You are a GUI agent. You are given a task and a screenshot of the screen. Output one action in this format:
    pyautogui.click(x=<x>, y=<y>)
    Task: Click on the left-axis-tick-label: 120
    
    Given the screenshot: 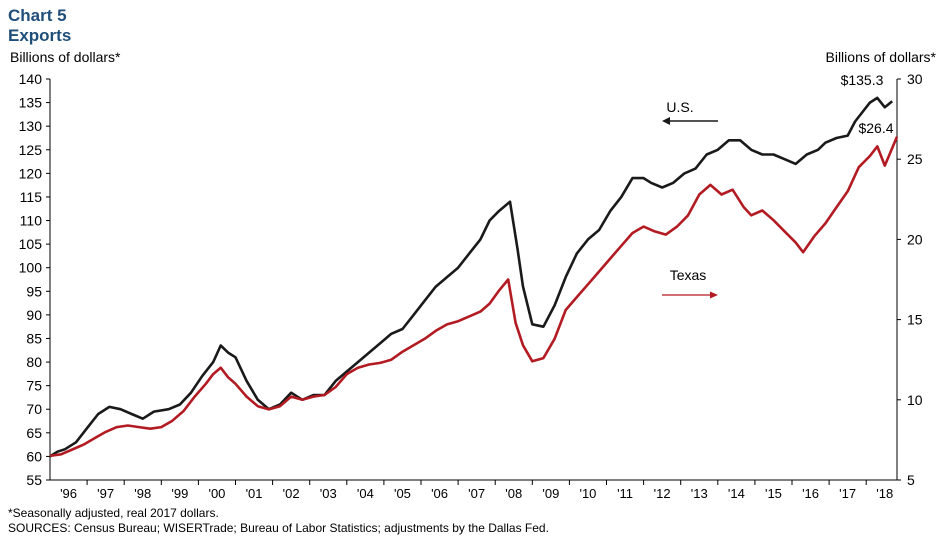 What is the action you would take?
    pyautogui.click(x=31, y=173)
    